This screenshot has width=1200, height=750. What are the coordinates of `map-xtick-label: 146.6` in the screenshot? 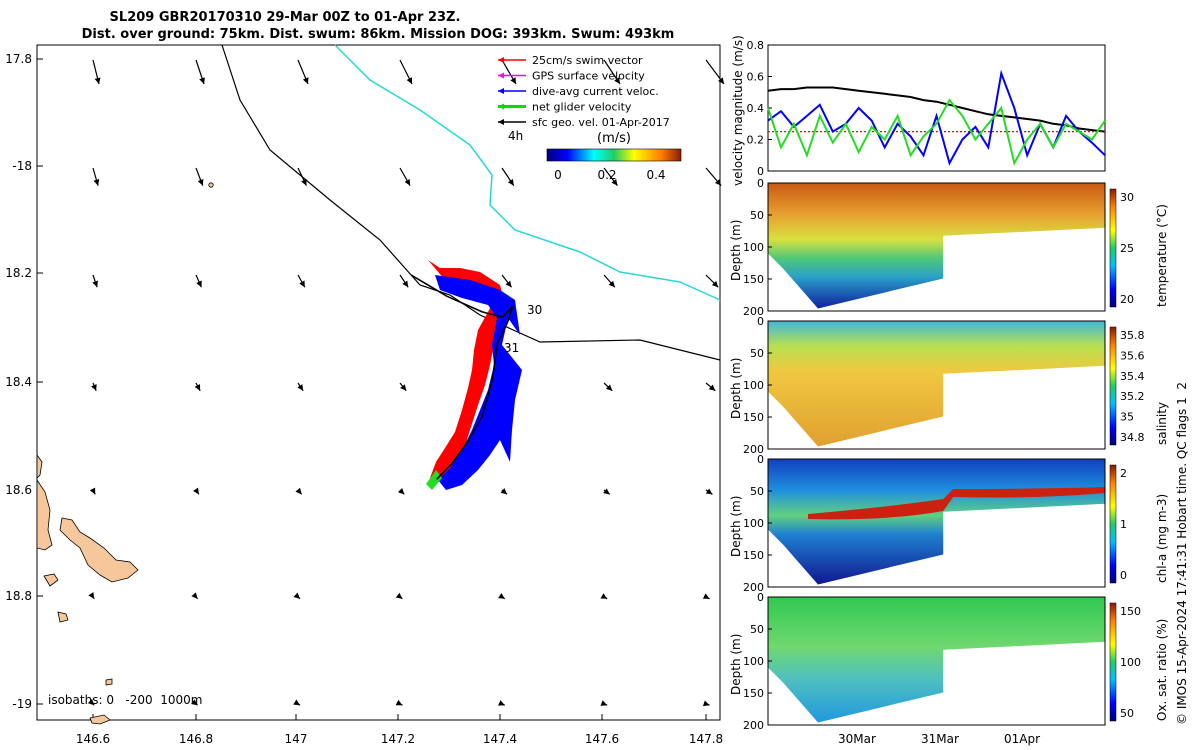 It's located at (93, 739).